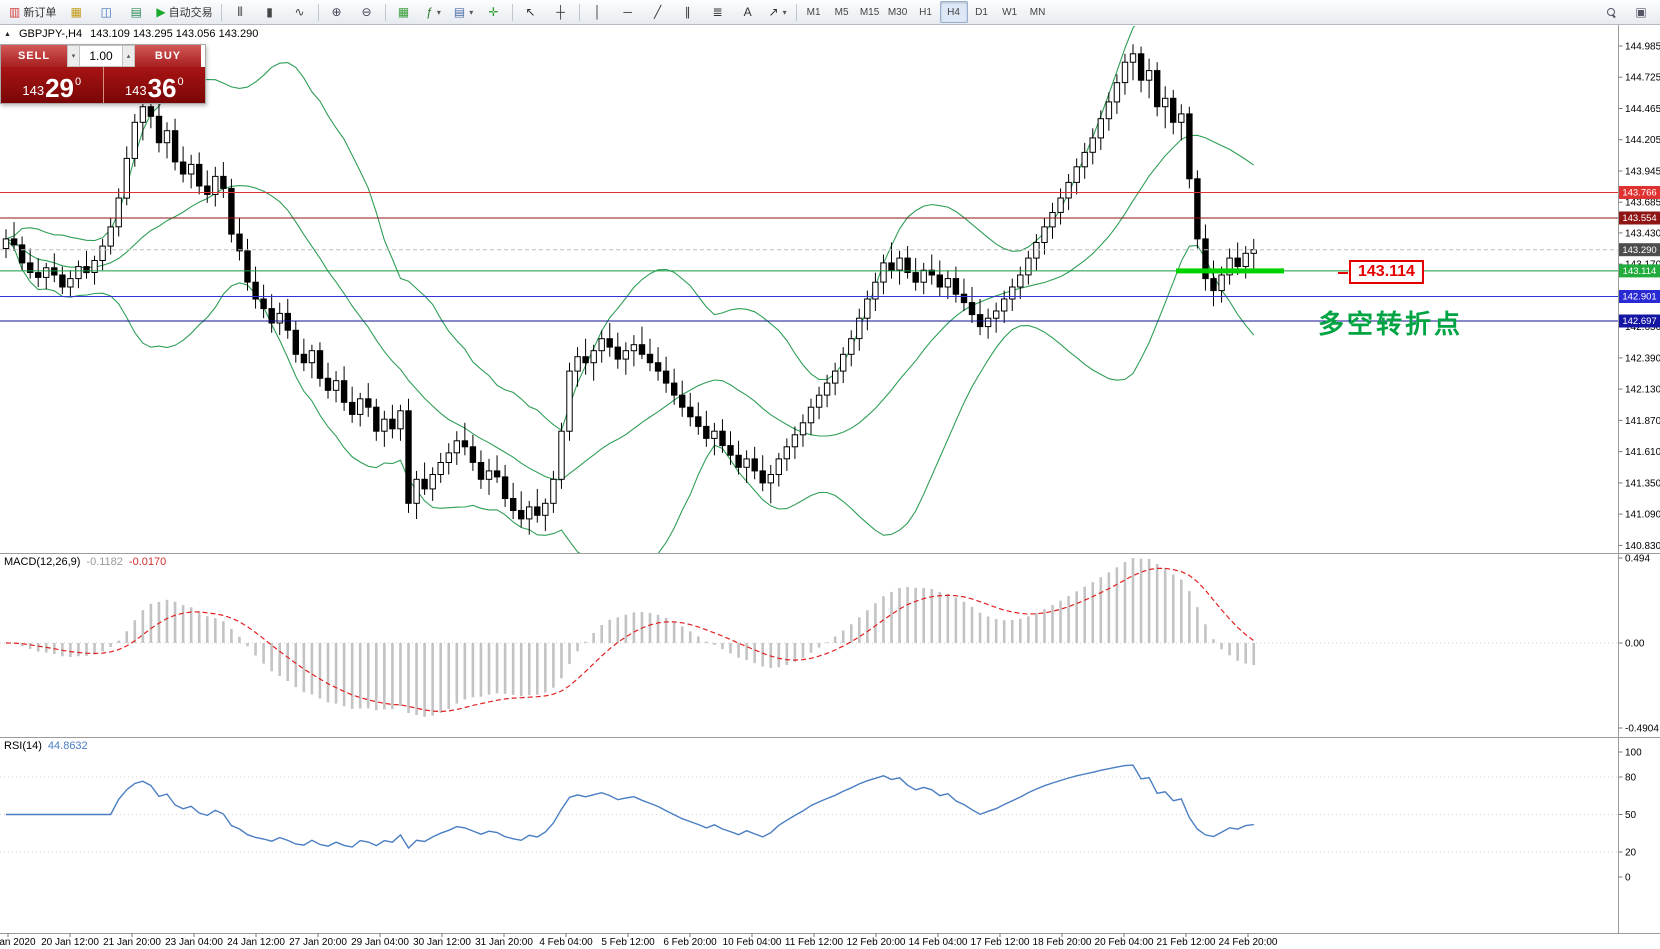 Image resolution: width=1660 pixels, height=949 pixels. I want to click on fibonacci-icon: ≣, so click(717, 12).